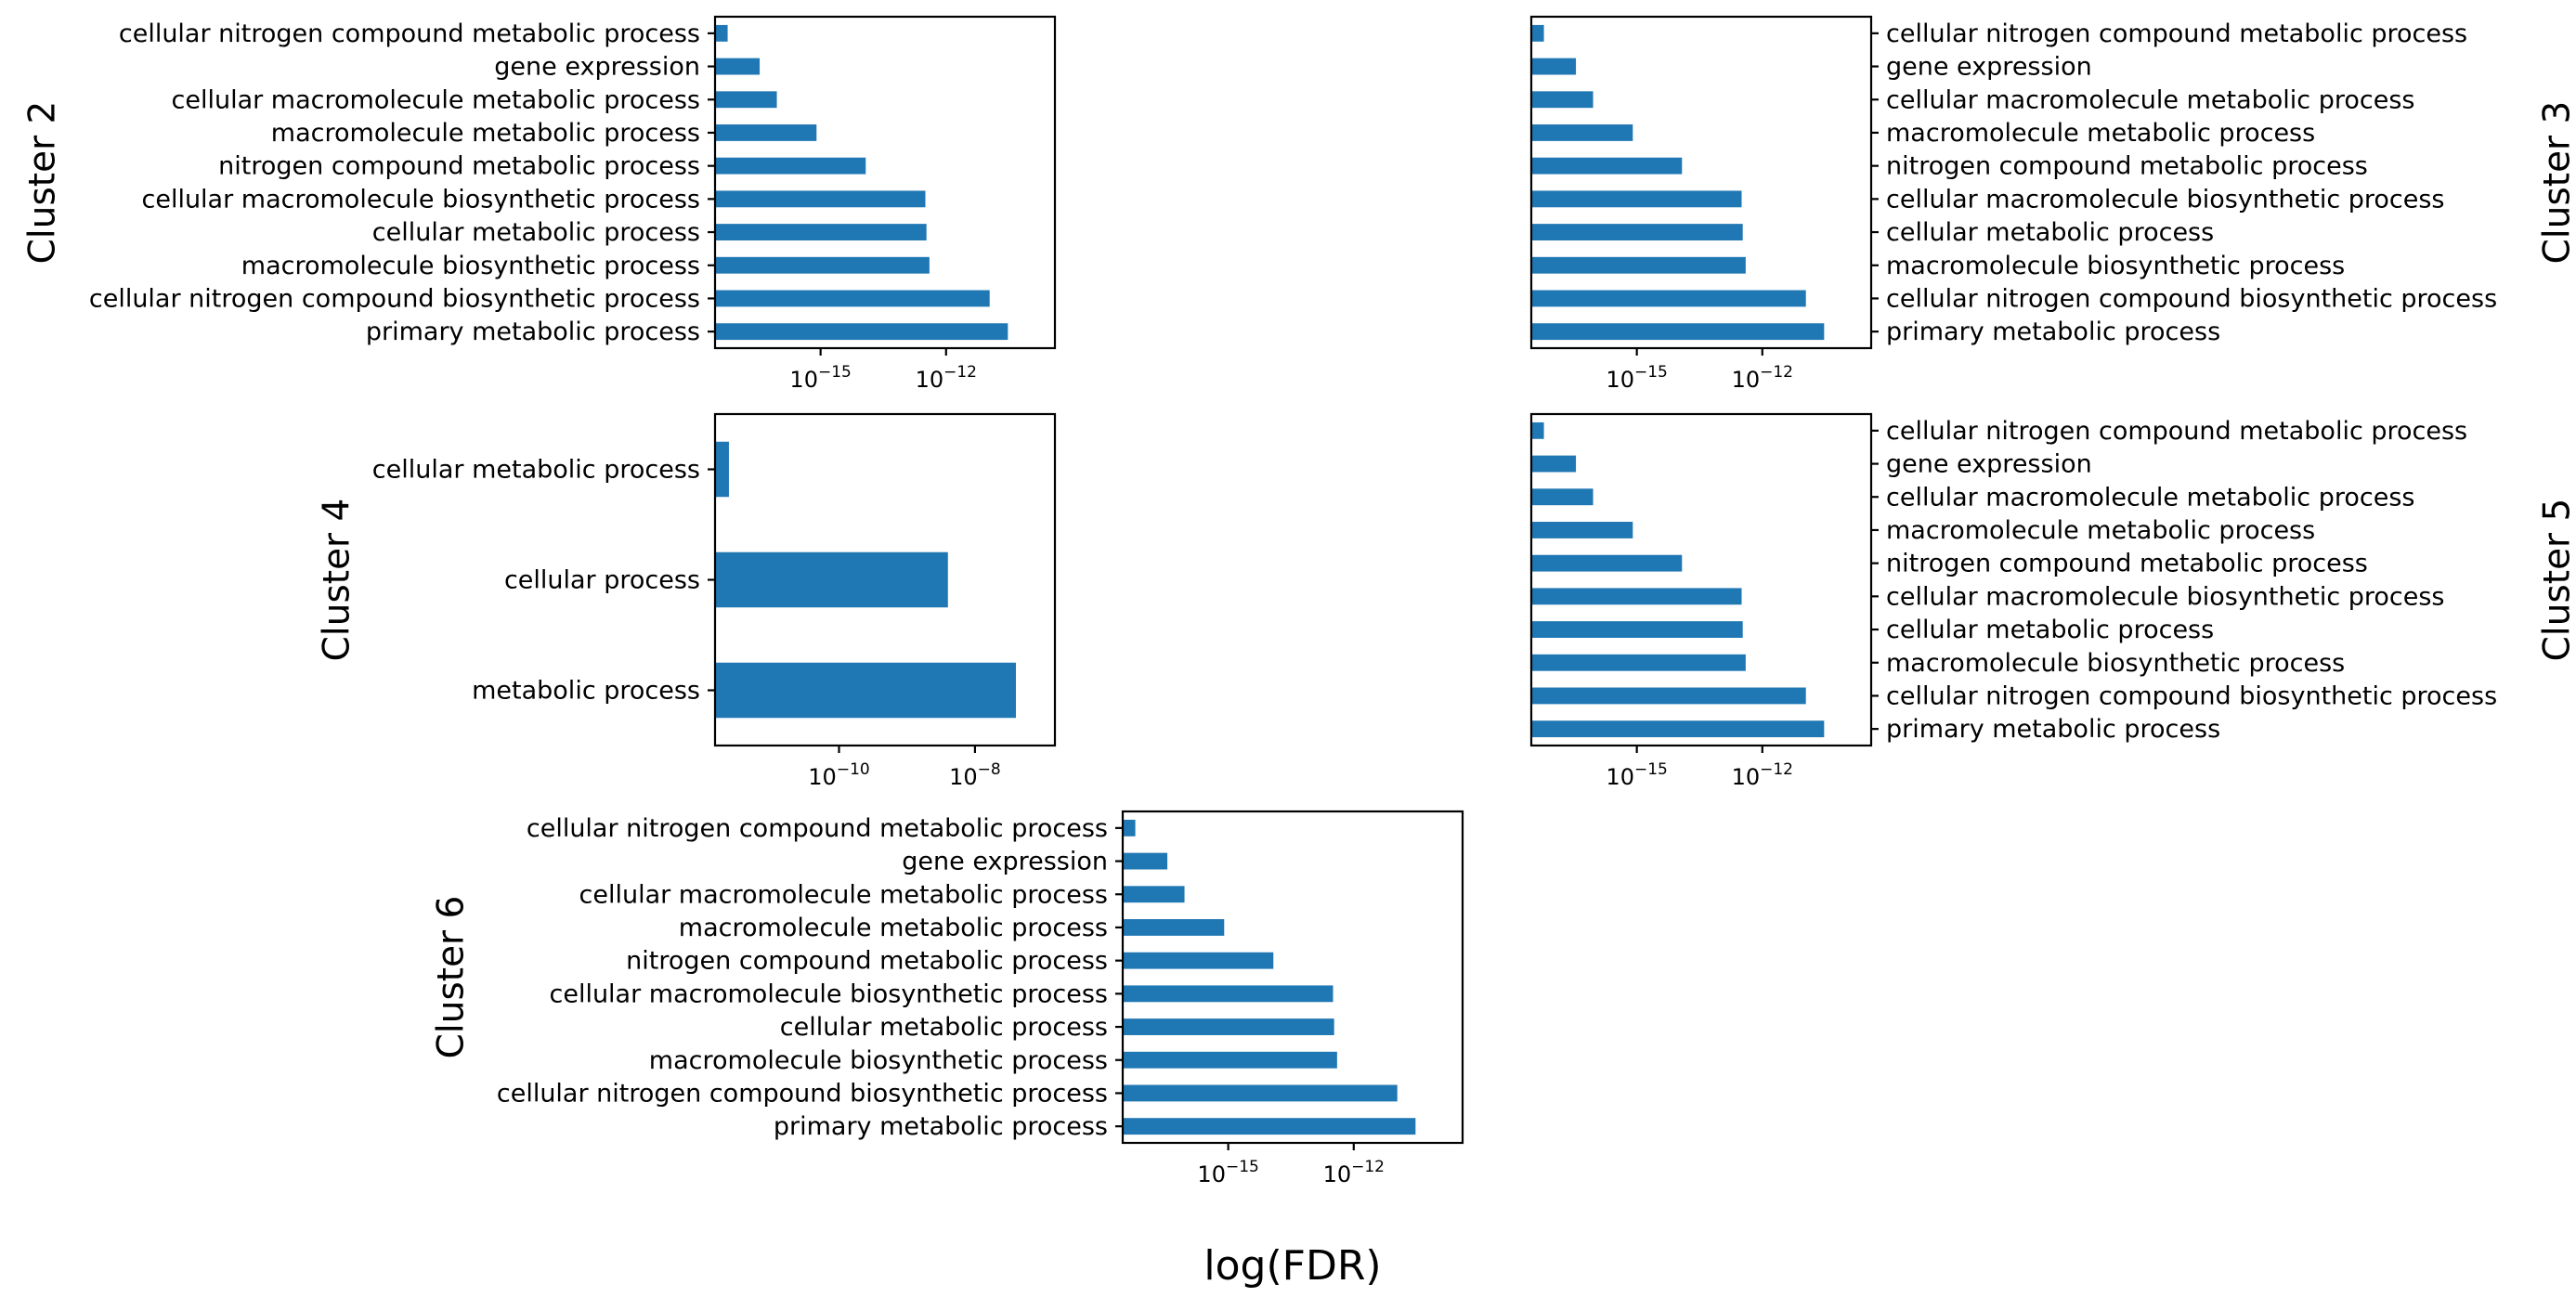 Image resolution: width=2576 pixels, height=1297 pixels. What do you see at coordinates (1651, 769) in the screenshot?
I see `tick-exponent: −15` at bounding box center [1651, 769].